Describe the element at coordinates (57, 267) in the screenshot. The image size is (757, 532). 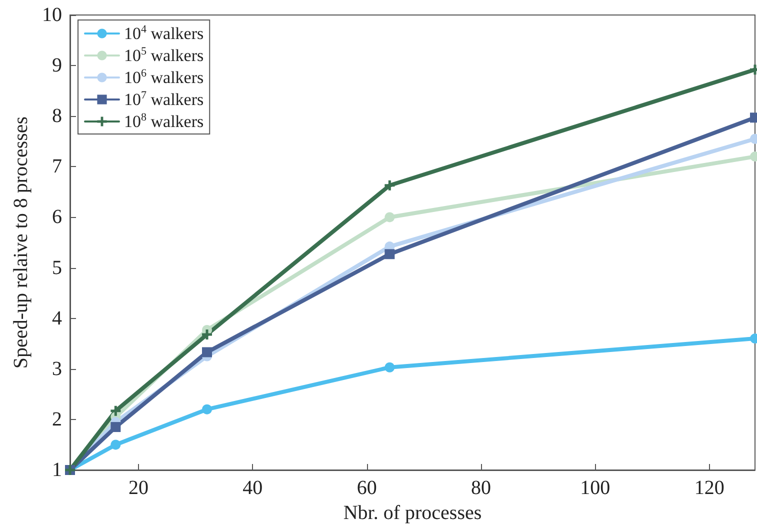
I see `y-tick-label: 5` at that location.